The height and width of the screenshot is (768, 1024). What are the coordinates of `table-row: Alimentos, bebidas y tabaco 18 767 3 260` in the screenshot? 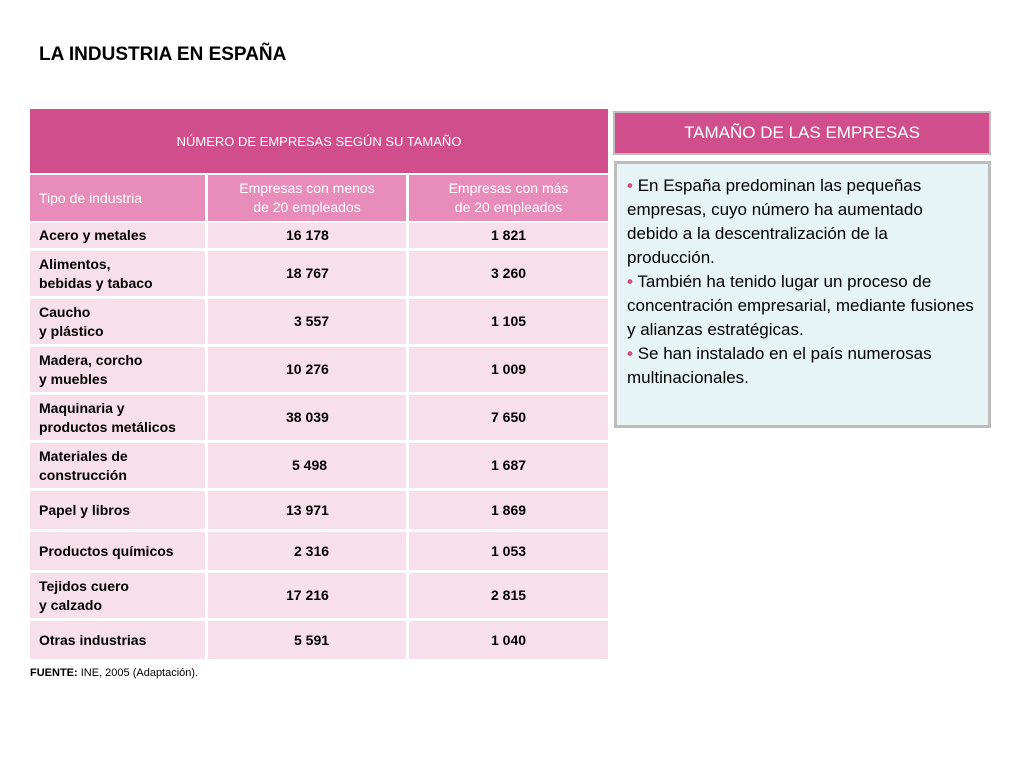 It's located at (319, 275).